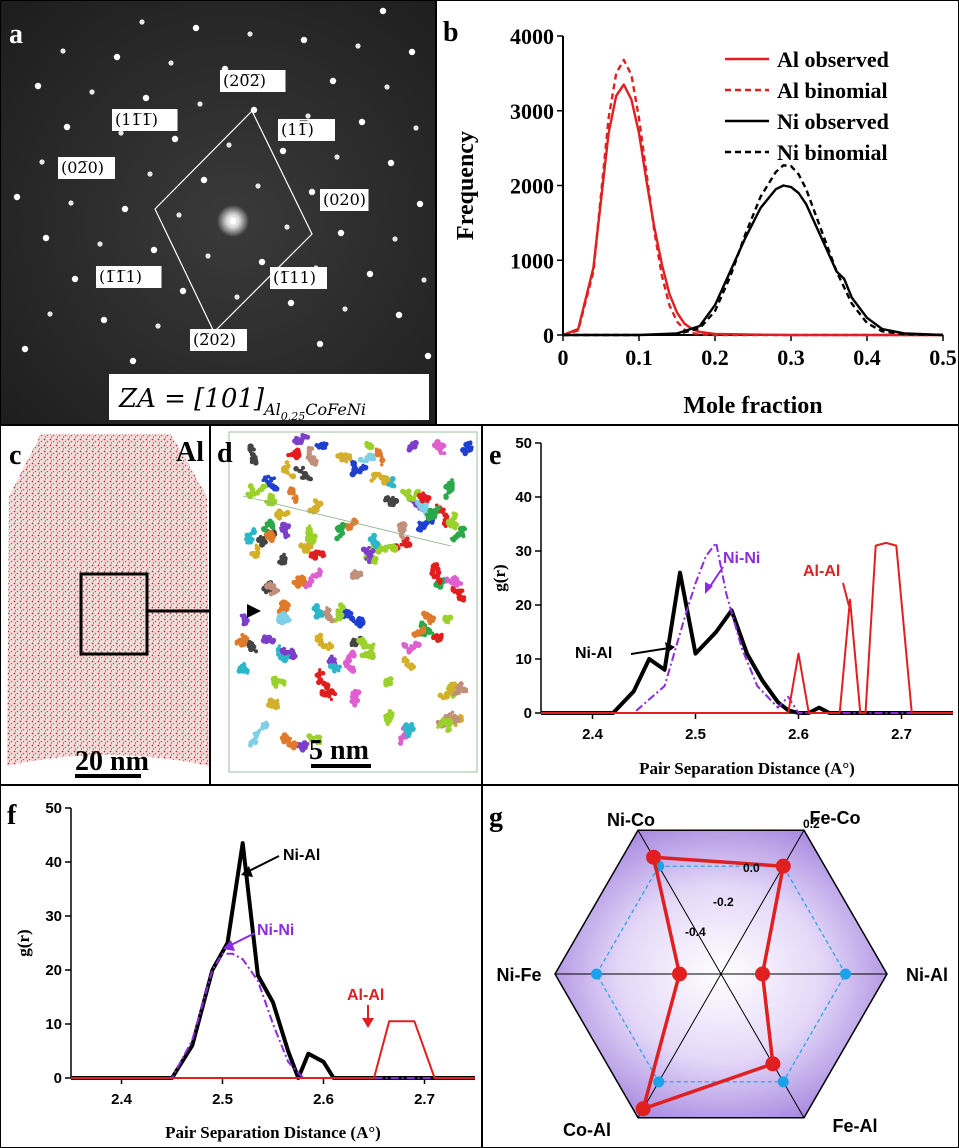  I want to click on panel-c: c Al 20 nm, so click(105, 605).